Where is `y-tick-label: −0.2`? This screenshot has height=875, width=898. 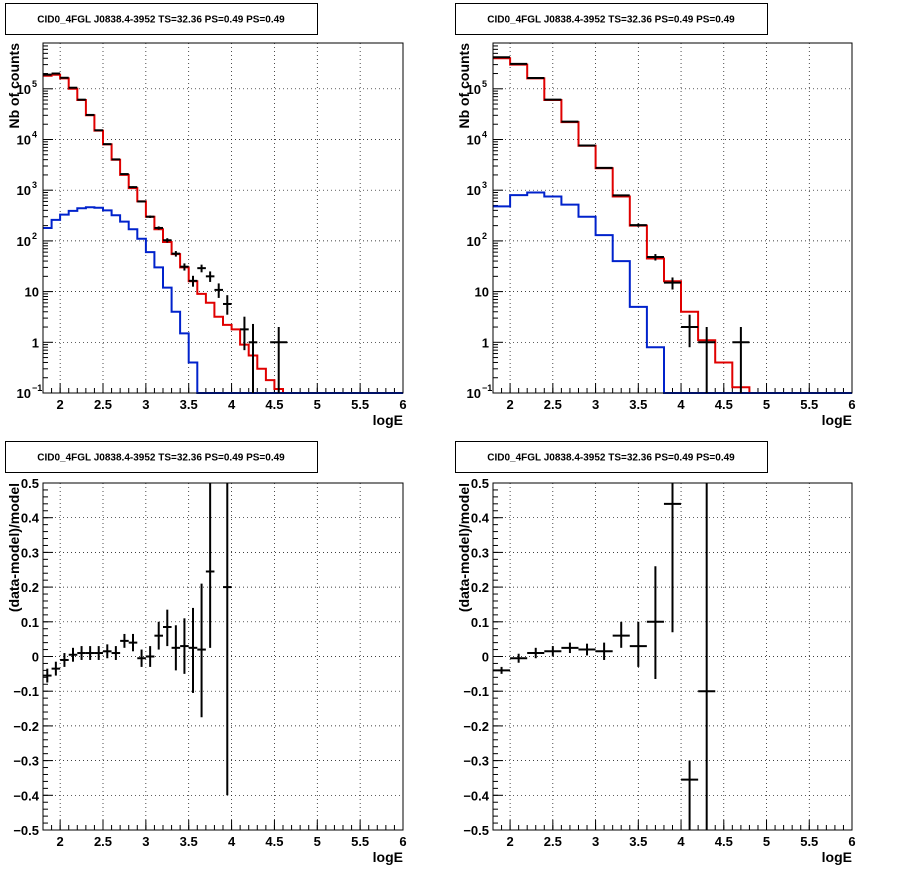
y-tick-label: −0.2 is located at coordinates (26, 726).